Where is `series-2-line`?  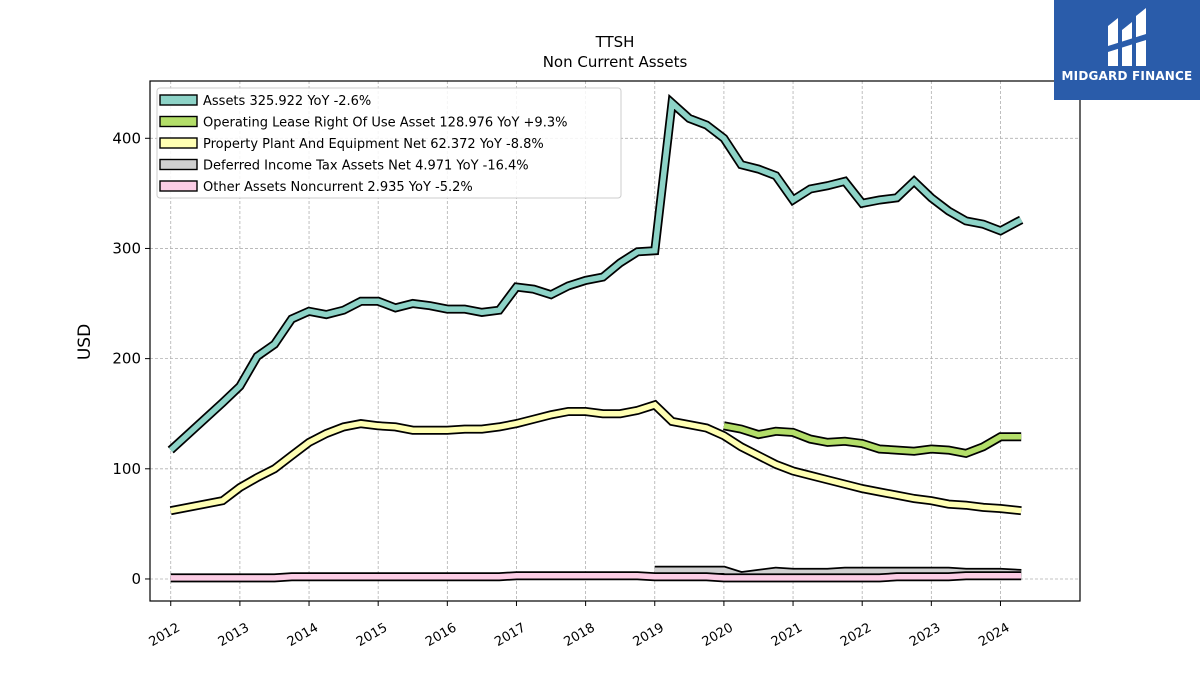 series-2-line is located at coordinates (596, 457).